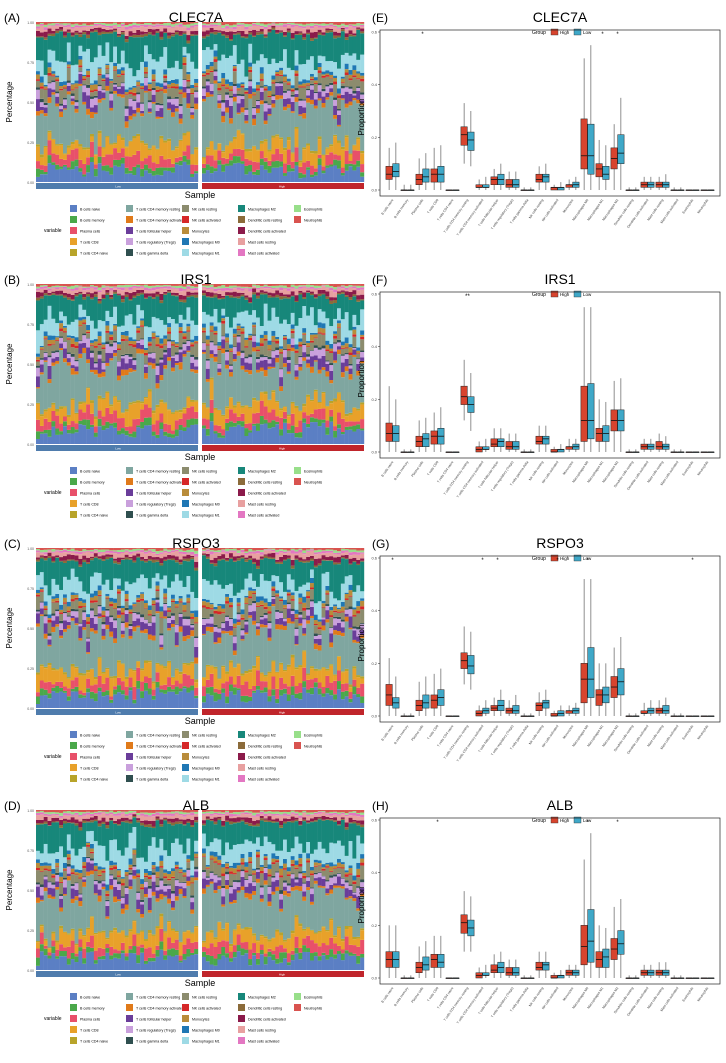  I want to click on legend-swatch, so click(185, 219).